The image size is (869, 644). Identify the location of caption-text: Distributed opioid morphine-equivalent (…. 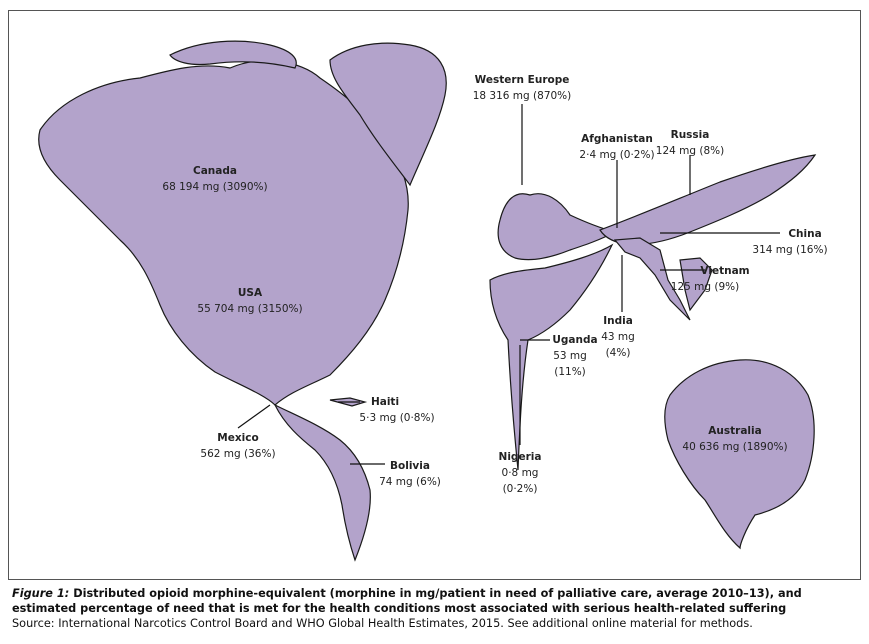
(407, 601).